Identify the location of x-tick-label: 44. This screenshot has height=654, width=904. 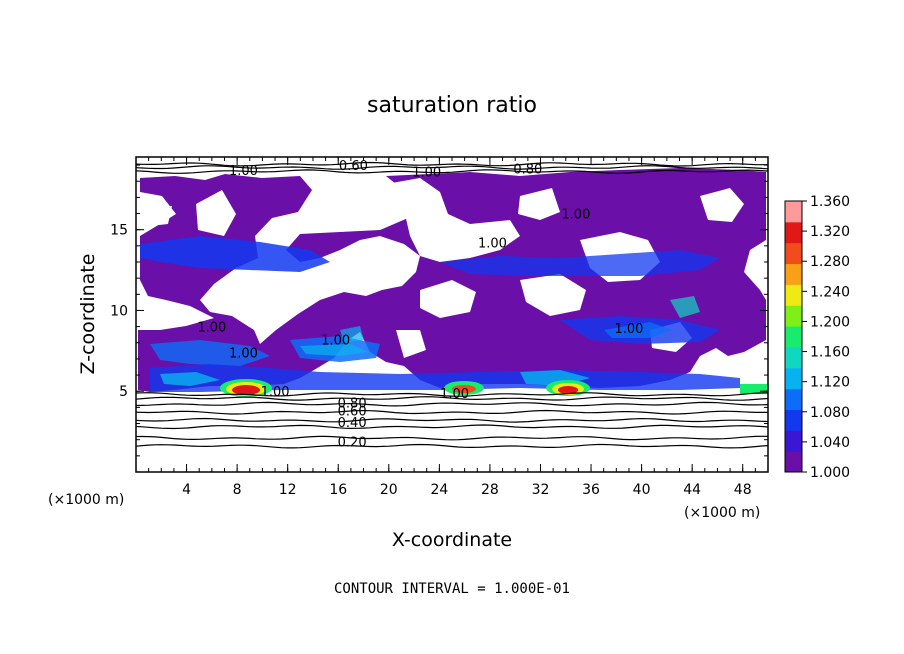
(692, 490).